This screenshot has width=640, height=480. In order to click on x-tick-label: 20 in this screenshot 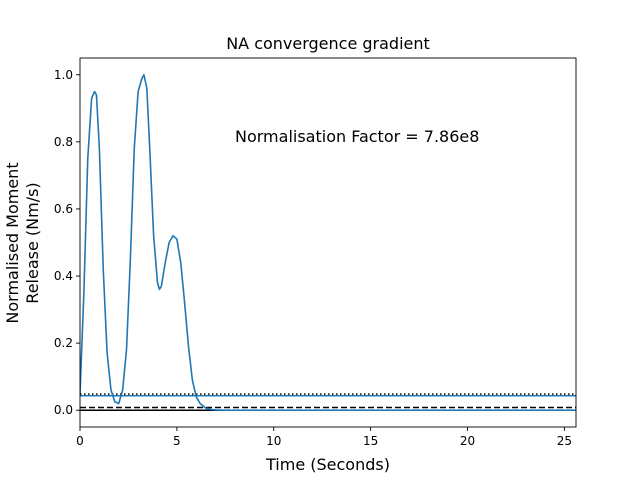, I will do `click(467, 441)`.